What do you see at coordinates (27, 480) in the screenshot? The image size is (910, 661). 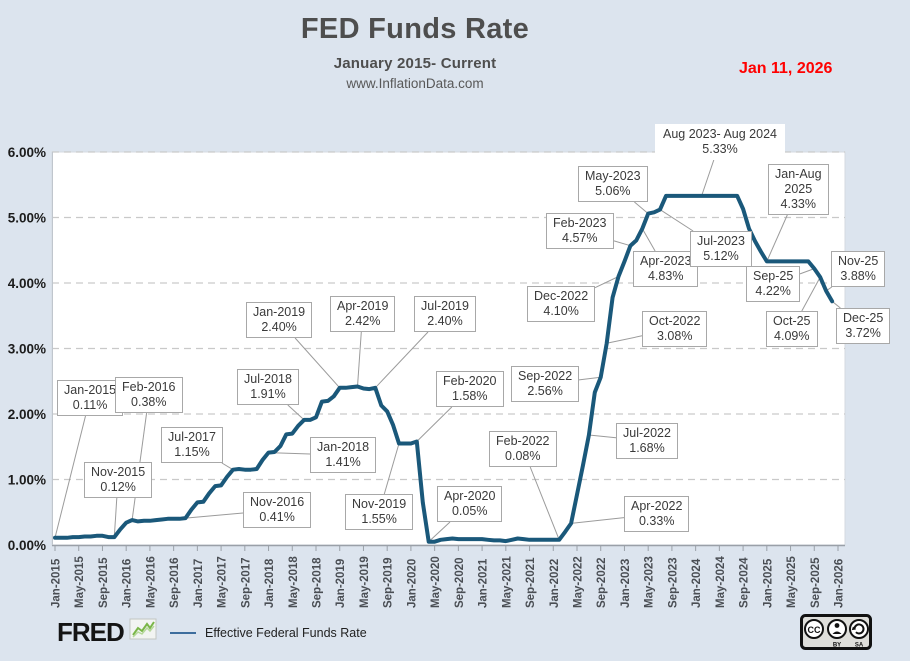 I see `svg-text: 1.00%` at bounding box center [27, 480].